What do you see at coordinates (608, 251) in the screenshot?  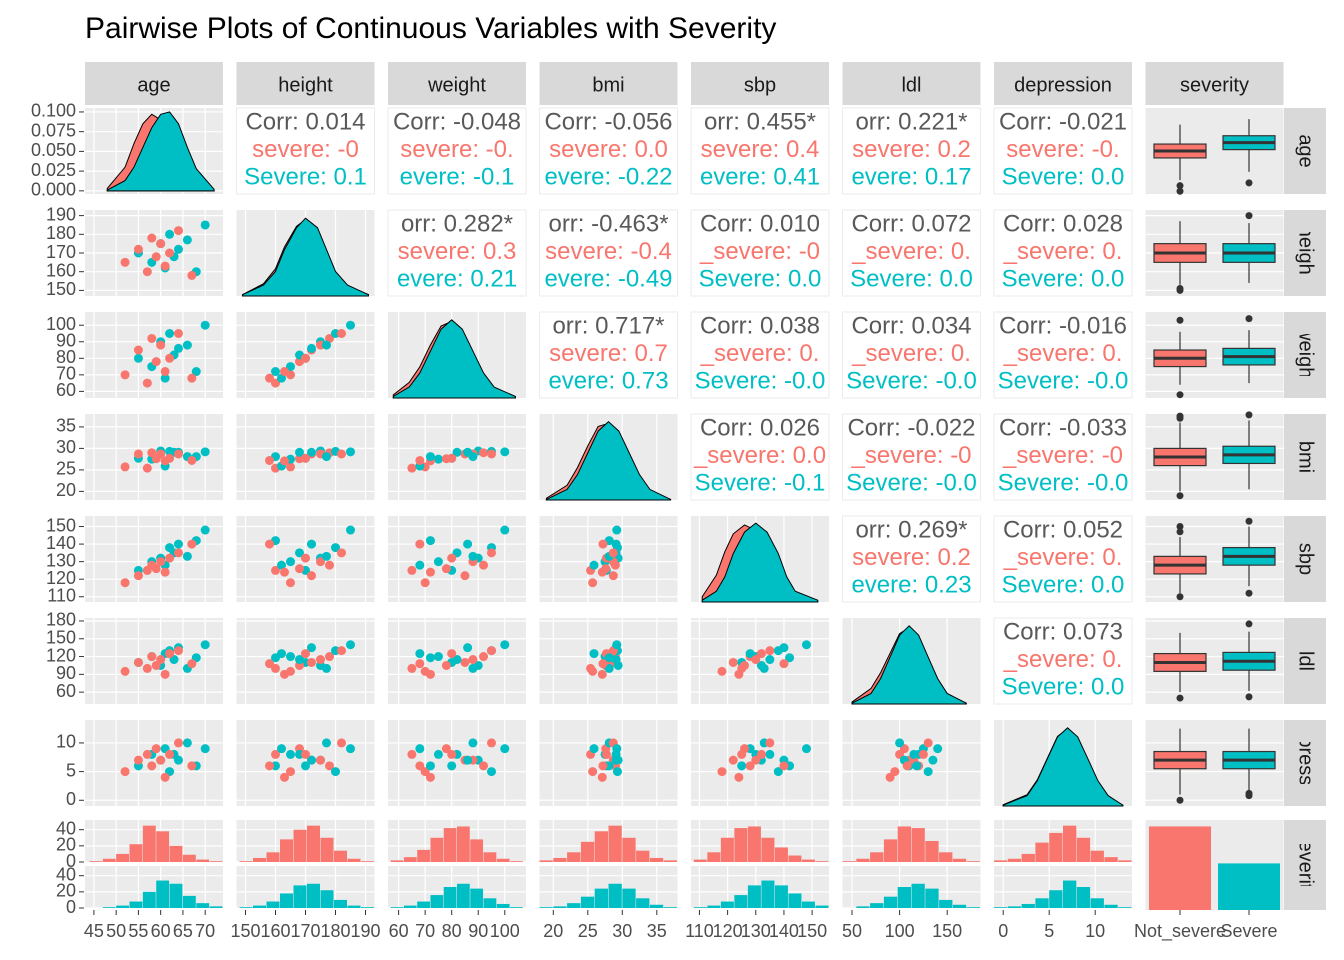 I see `corr-text: severe: -0.4` at bounding box center [608, 251].